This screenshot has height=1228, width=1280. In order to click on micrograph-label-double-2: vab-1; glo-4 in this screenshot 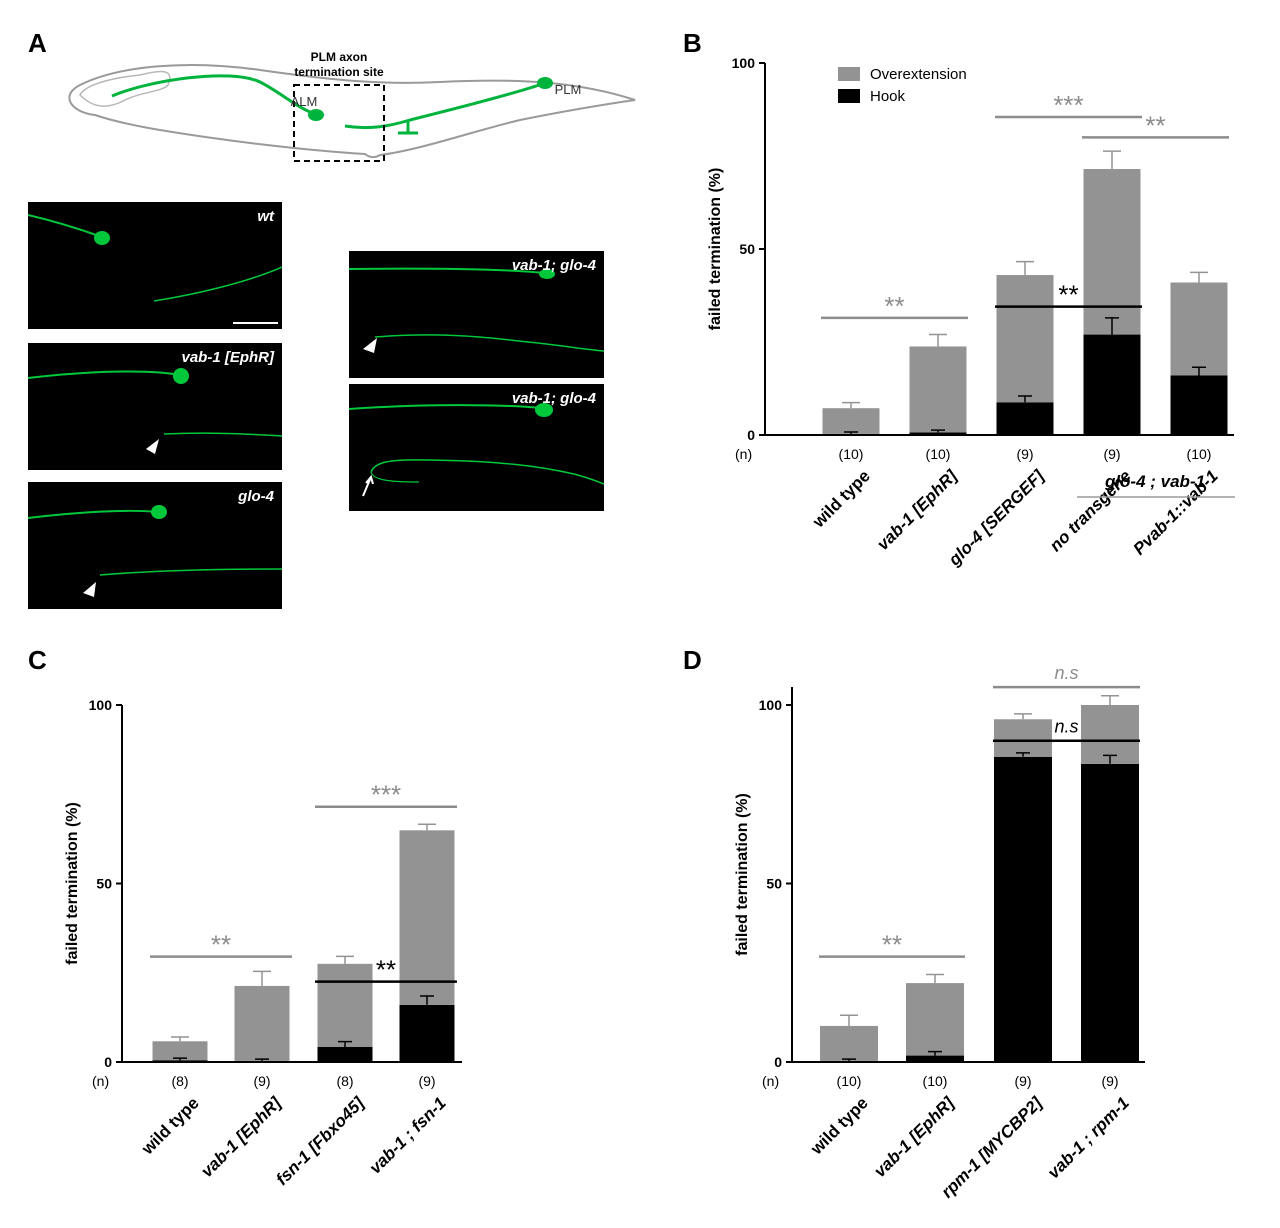, I will do `click(553, 398)`.